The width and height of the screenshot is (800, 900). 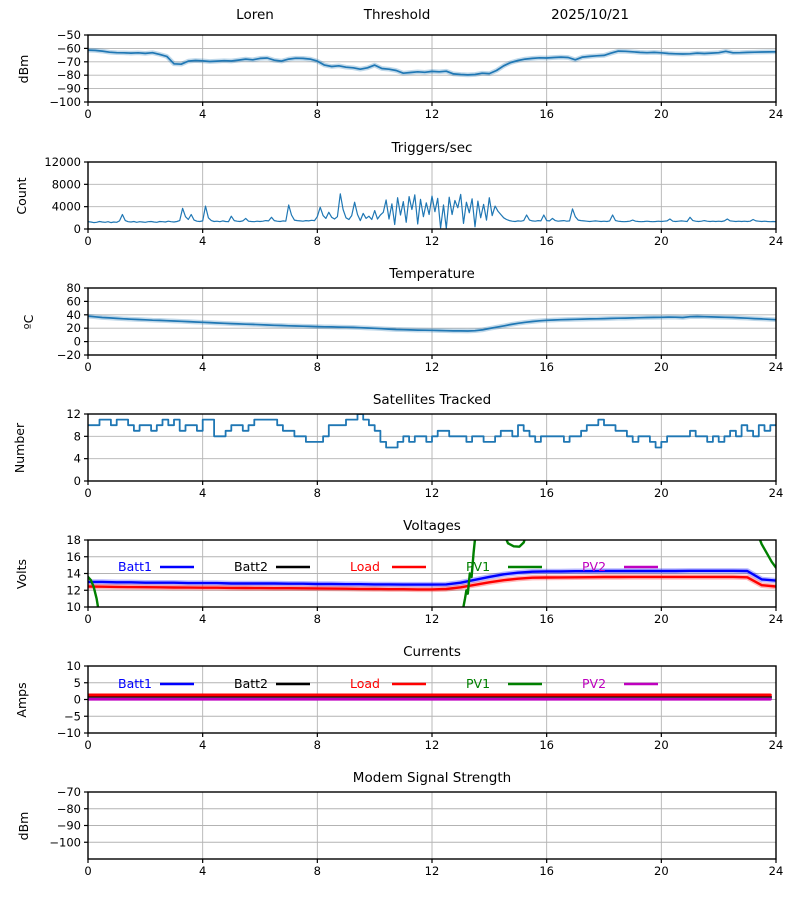 I want to click on title-modem: Modem Signal Strength, so click(x=432, y=778).